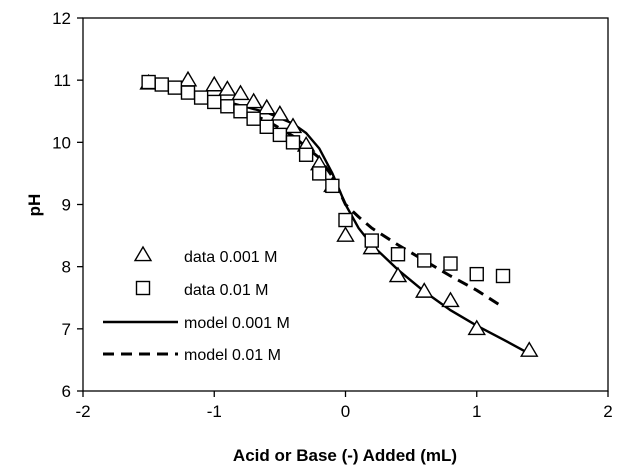  Describe the element at coordinates (66, 205) in the screenshot. I see `y-tick-label: 9` at that location.